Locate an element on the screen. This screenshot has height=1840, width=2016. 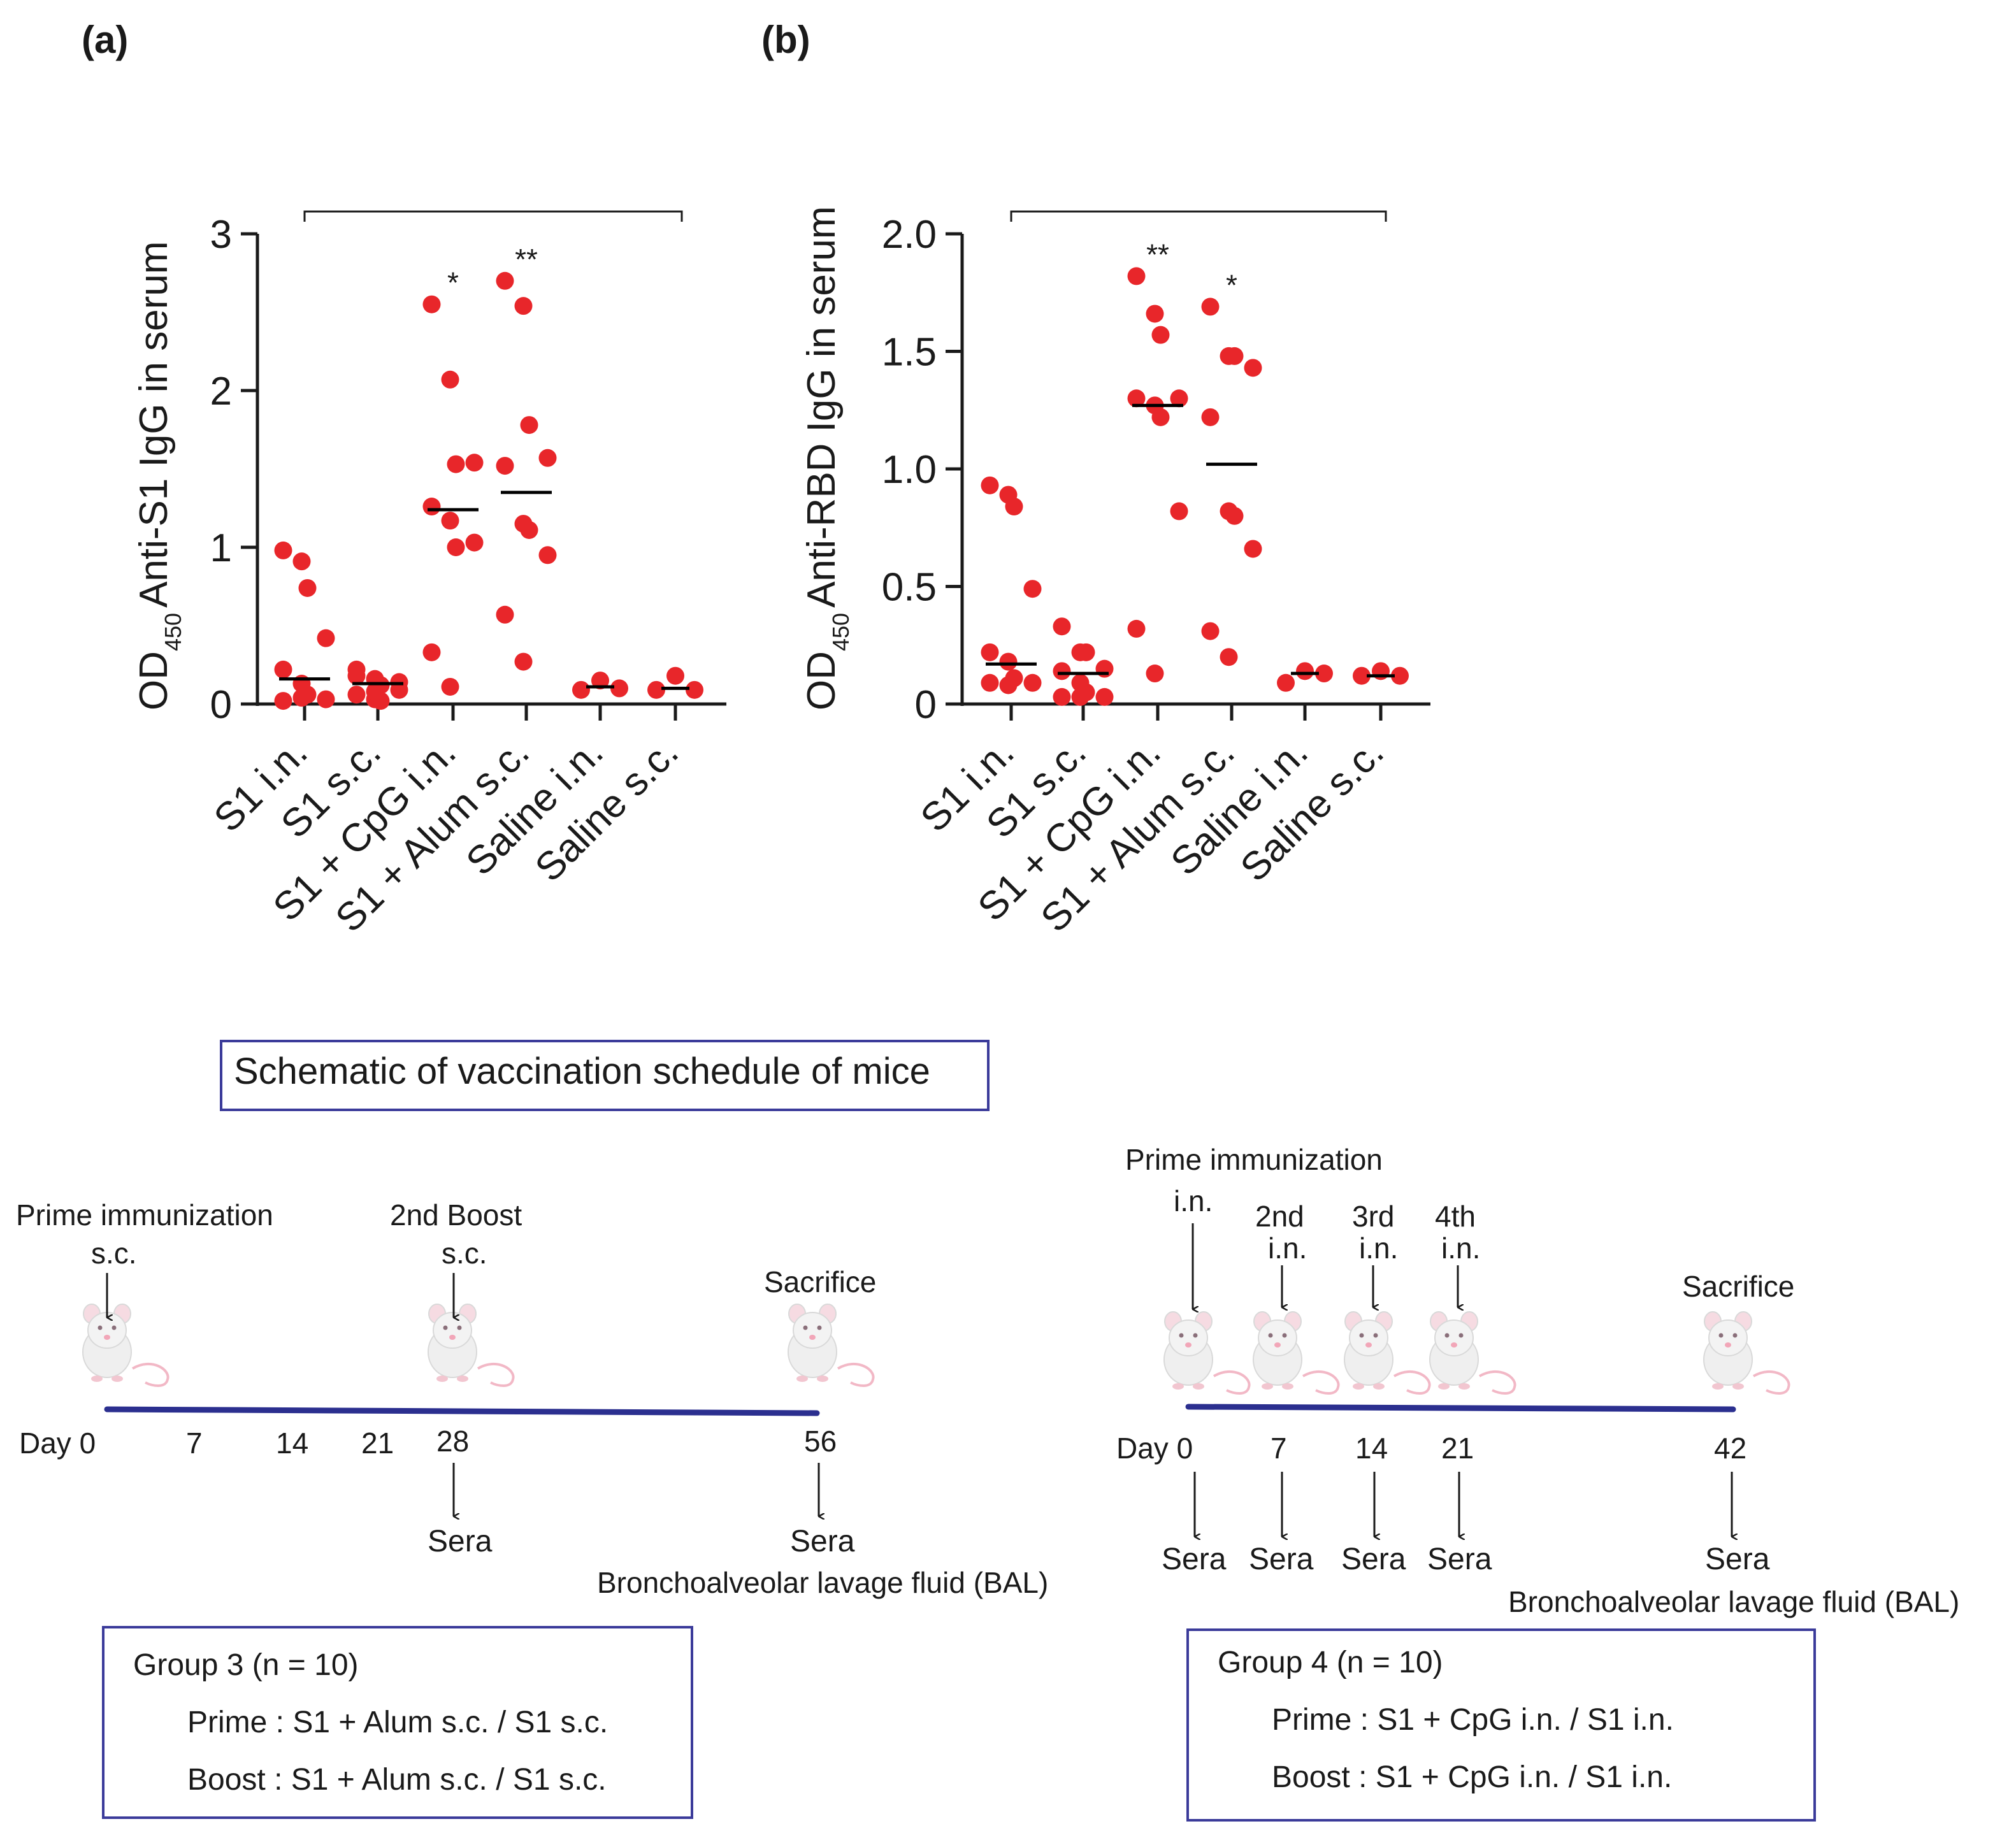
right-2nd-label: 2nd is located at coordinates (1279, 1216).